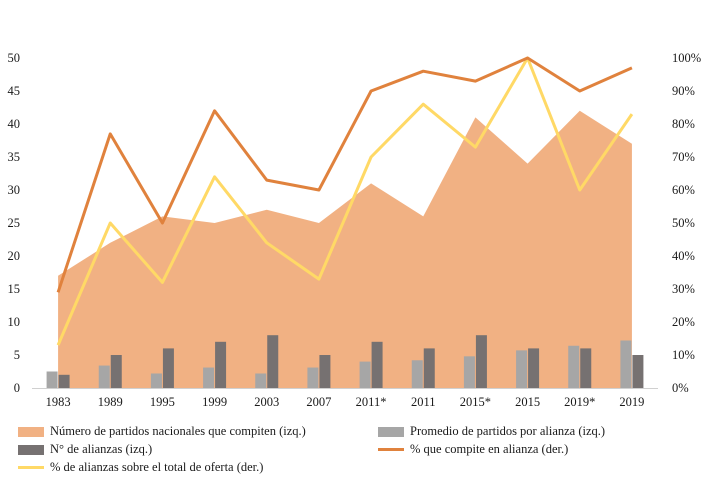  Describe the element at coordinates (14, 91) in the screenshot. I see `left-tick-label: 45` at that location.